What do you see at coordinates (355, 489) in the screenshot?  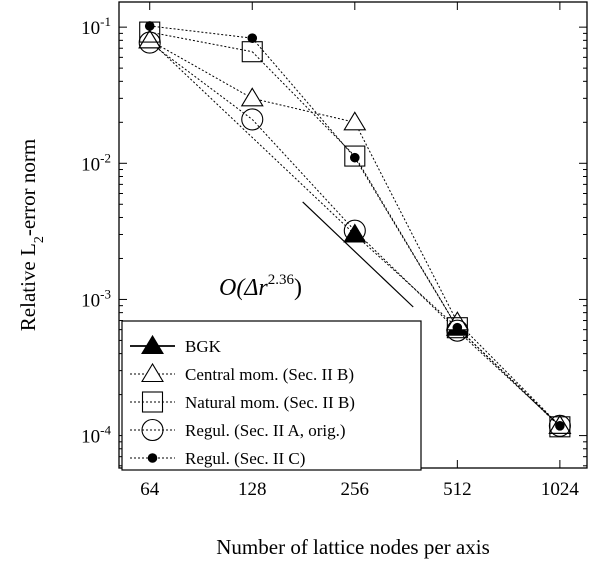 I see `x-tick-label: 256` at bounding box center [355, 489].